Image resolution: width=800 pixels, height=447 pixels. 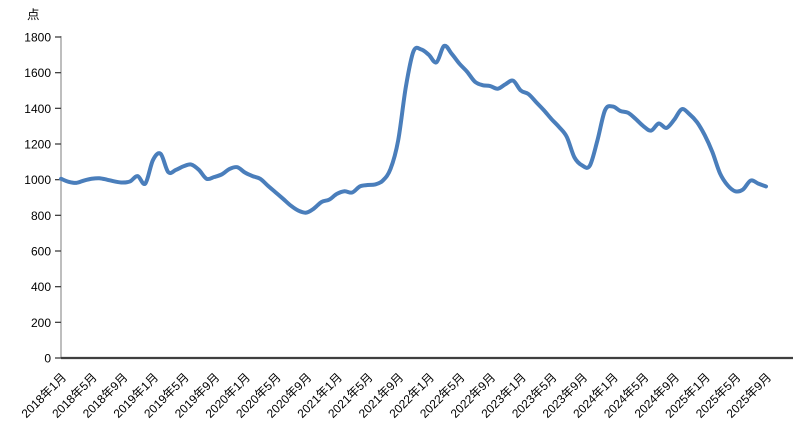 I want to click on y-tick-label: 200, so click(x=41, y=323).